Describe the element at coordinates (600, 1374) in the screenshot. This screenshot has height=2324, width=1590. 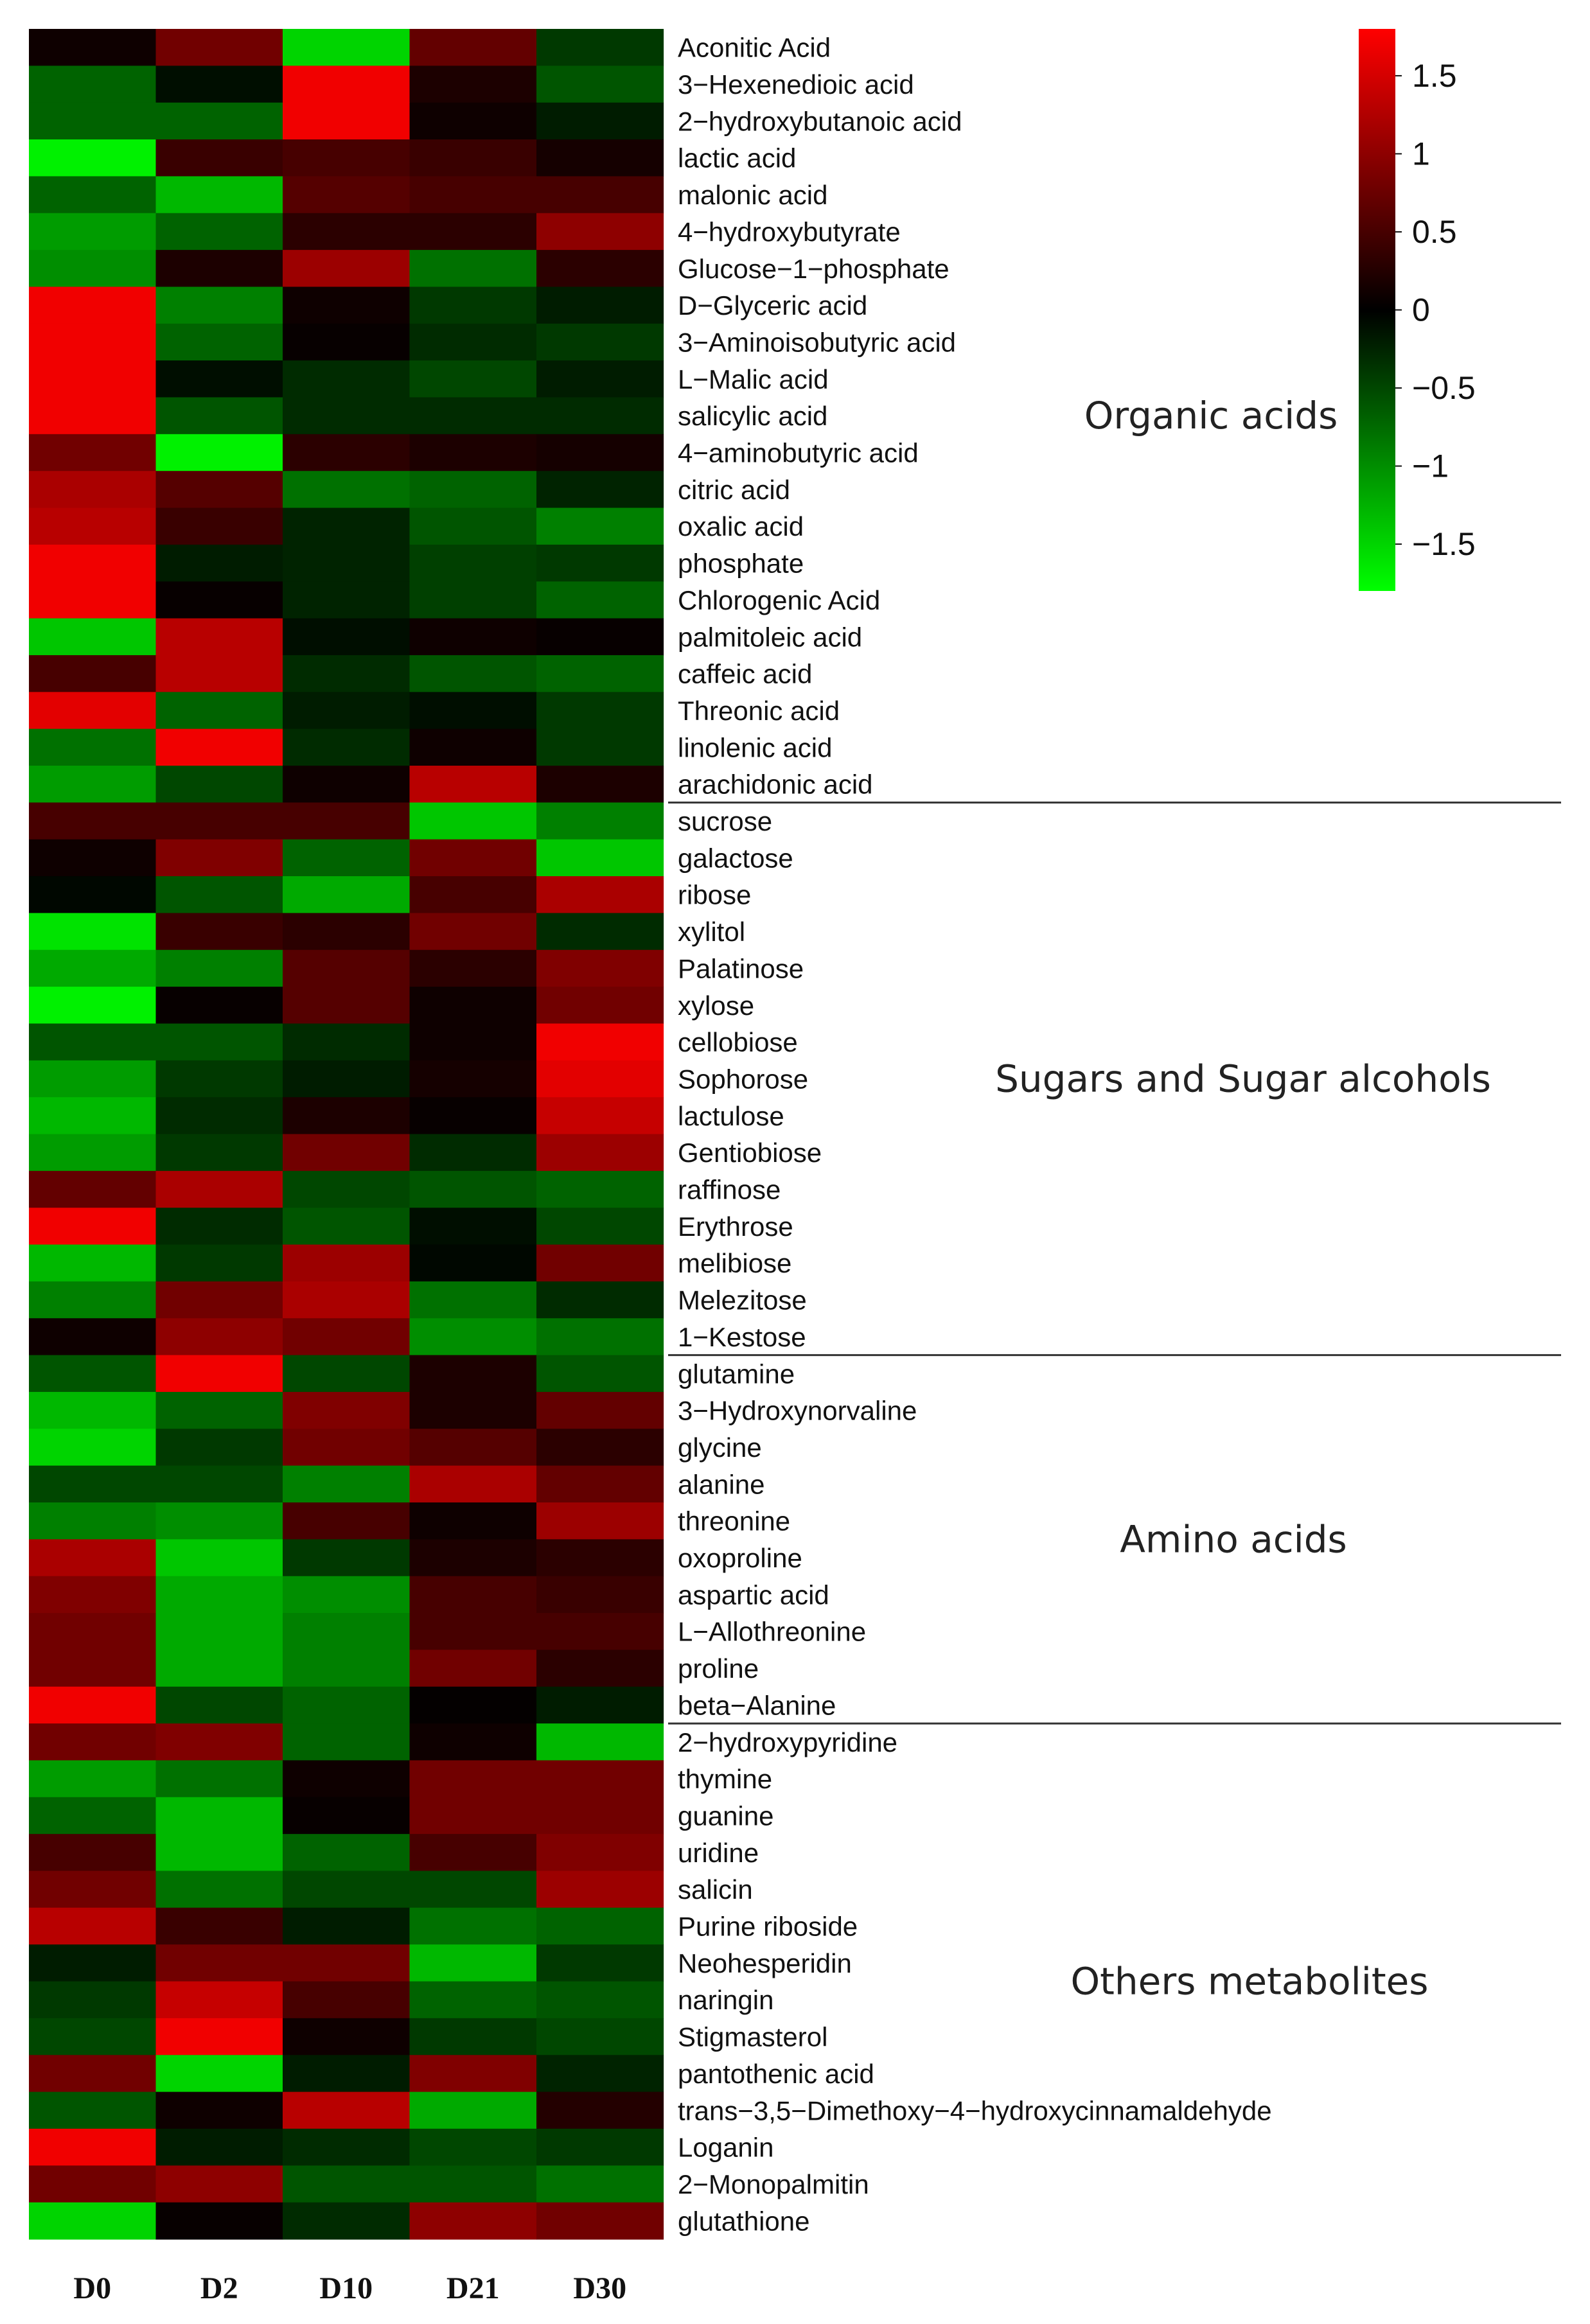
I see `heatmap-cell-r36-c4` at that location.